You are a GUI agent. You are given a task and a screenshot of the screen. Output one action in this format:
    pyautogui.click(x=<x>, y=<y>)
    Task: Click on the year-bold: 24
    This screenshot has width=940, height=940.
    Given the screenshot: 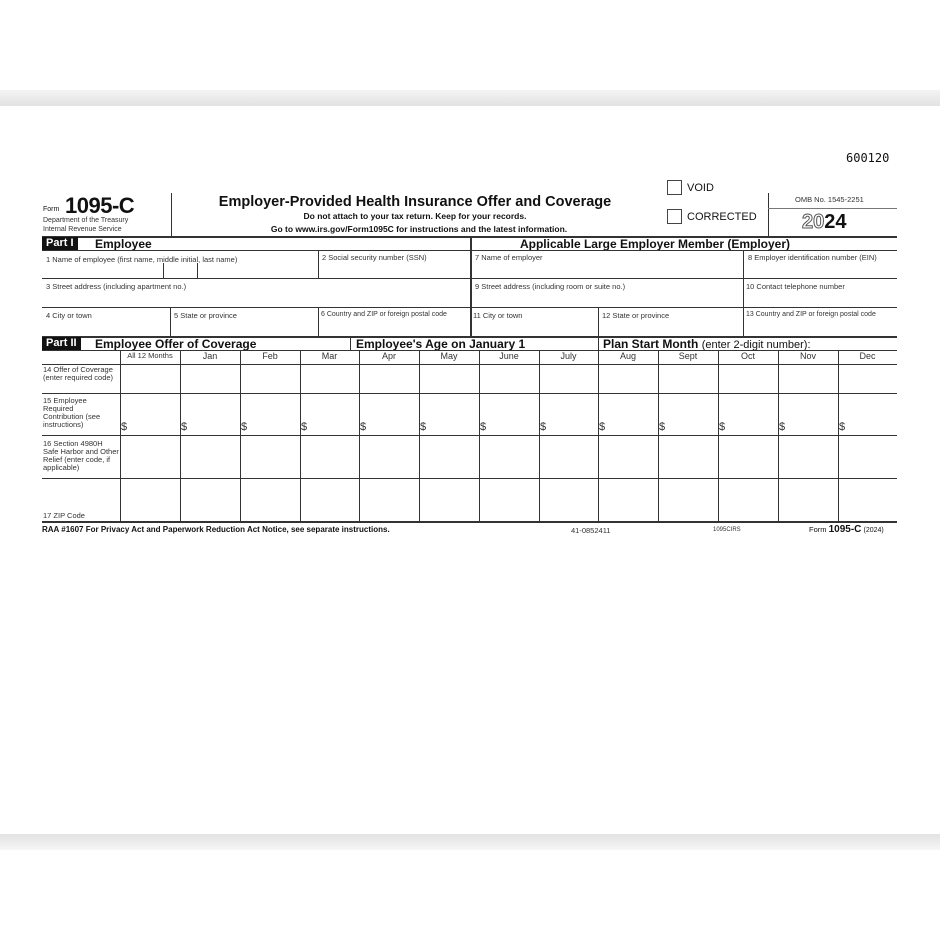 What is the action you would take?
    pyautogui.click(x=835, y=222)
    